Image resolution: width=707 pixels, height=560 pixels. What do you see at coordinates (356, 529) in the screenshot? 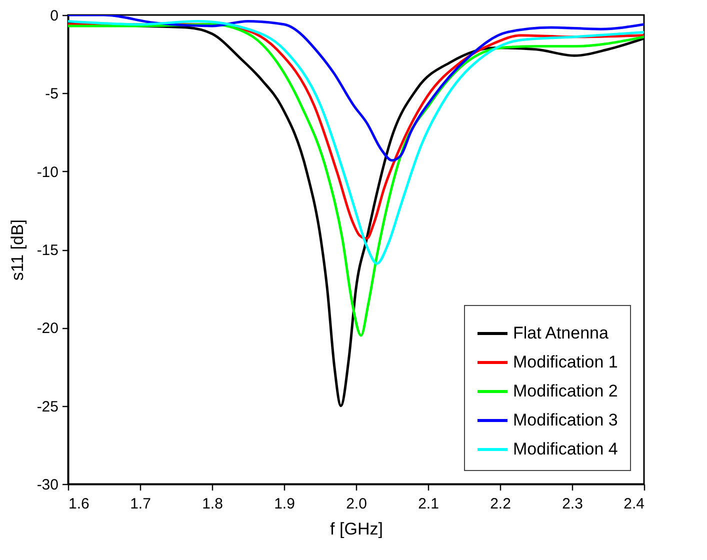
I see `x-axis-title: f [GHz]` at bounding box center [356, 529].